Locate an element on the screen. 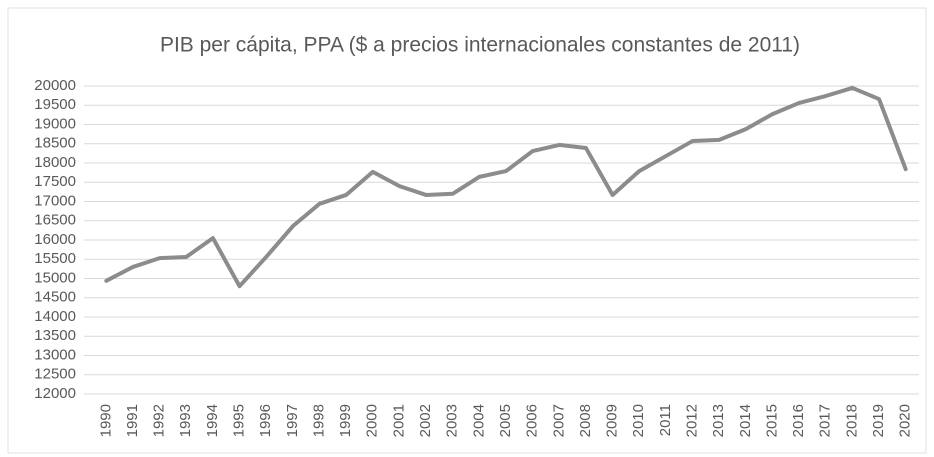 This screenshot has height=457, width=934. y-tick-label: 17000 is located at coordinates (55, 200).